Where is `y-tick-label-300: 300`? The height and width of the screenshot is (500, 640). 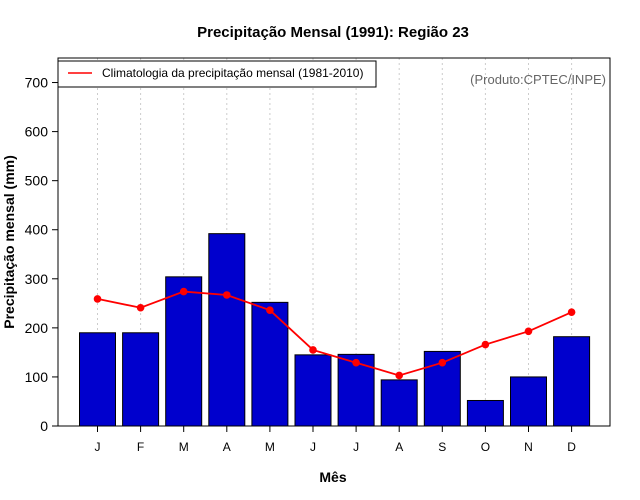 y-tick-label-300: 300 is located at coordinates (37, 279).